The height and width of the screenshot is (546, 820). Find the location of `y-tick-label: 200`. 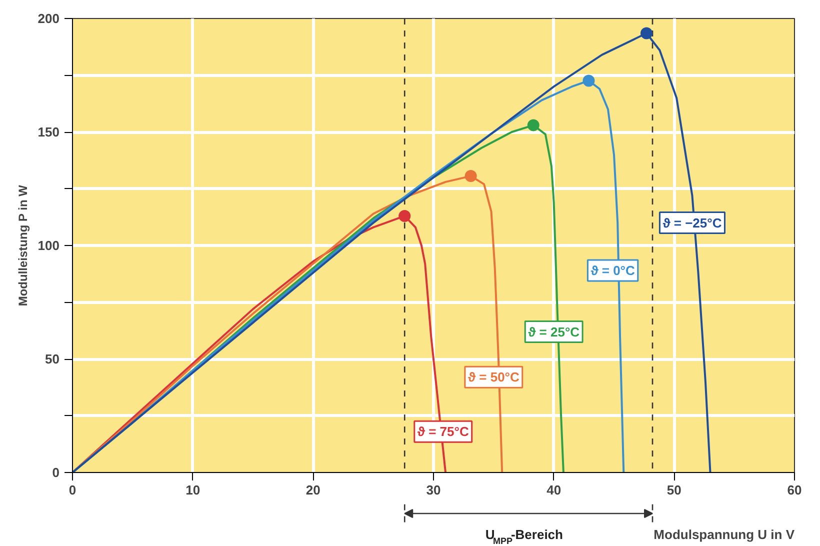

y-tick-label: 200 is located at coordinates (49, 18).